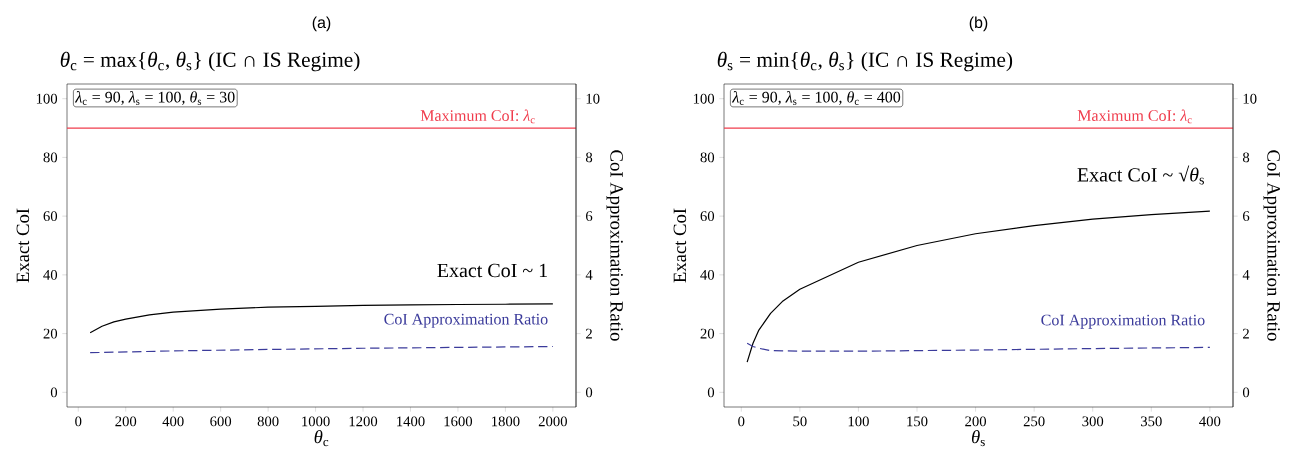  Describe the element at coordinates (321, 438) in the screenshot. I see `x-axis-title: θ$_{c}$` at that location.